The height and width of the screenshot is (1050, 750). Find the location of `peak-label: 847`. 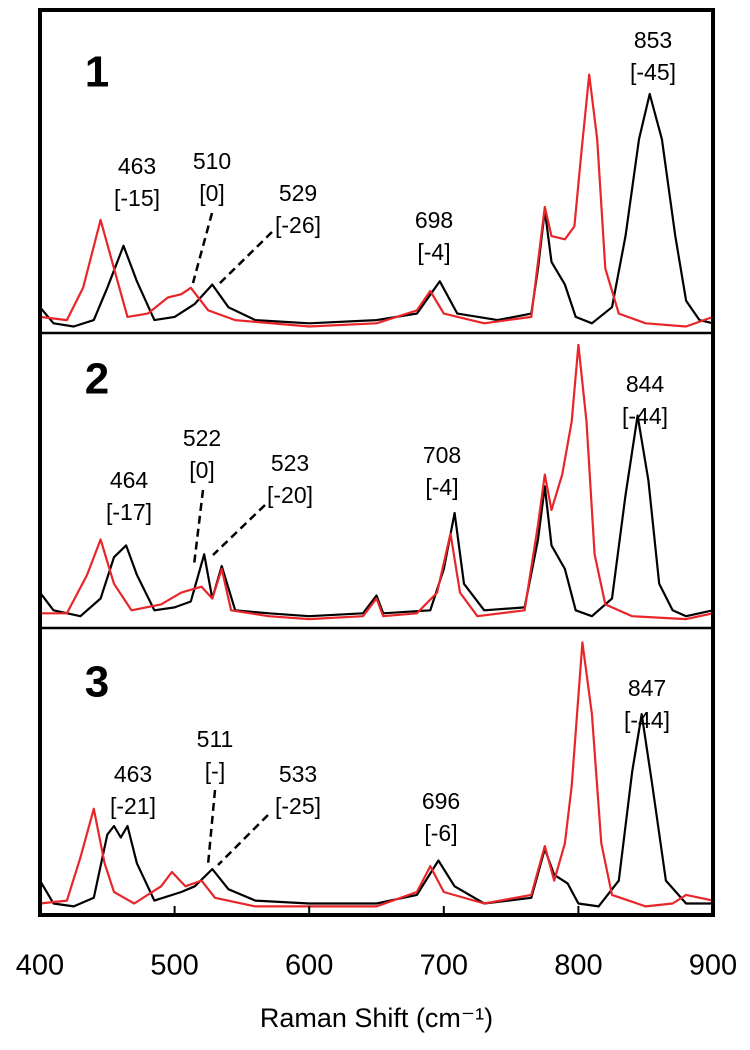

peak-label: 847 is located at coordinates (647, 688).